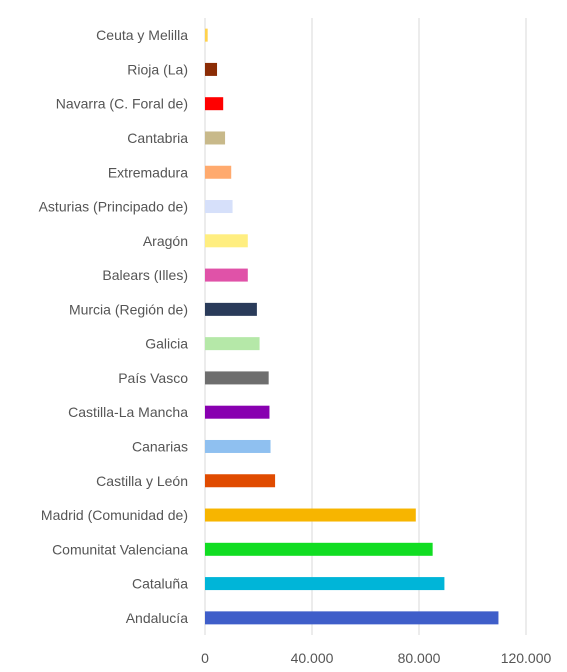  I want to click on x-tick-label: 40.000, so click(312, 658).